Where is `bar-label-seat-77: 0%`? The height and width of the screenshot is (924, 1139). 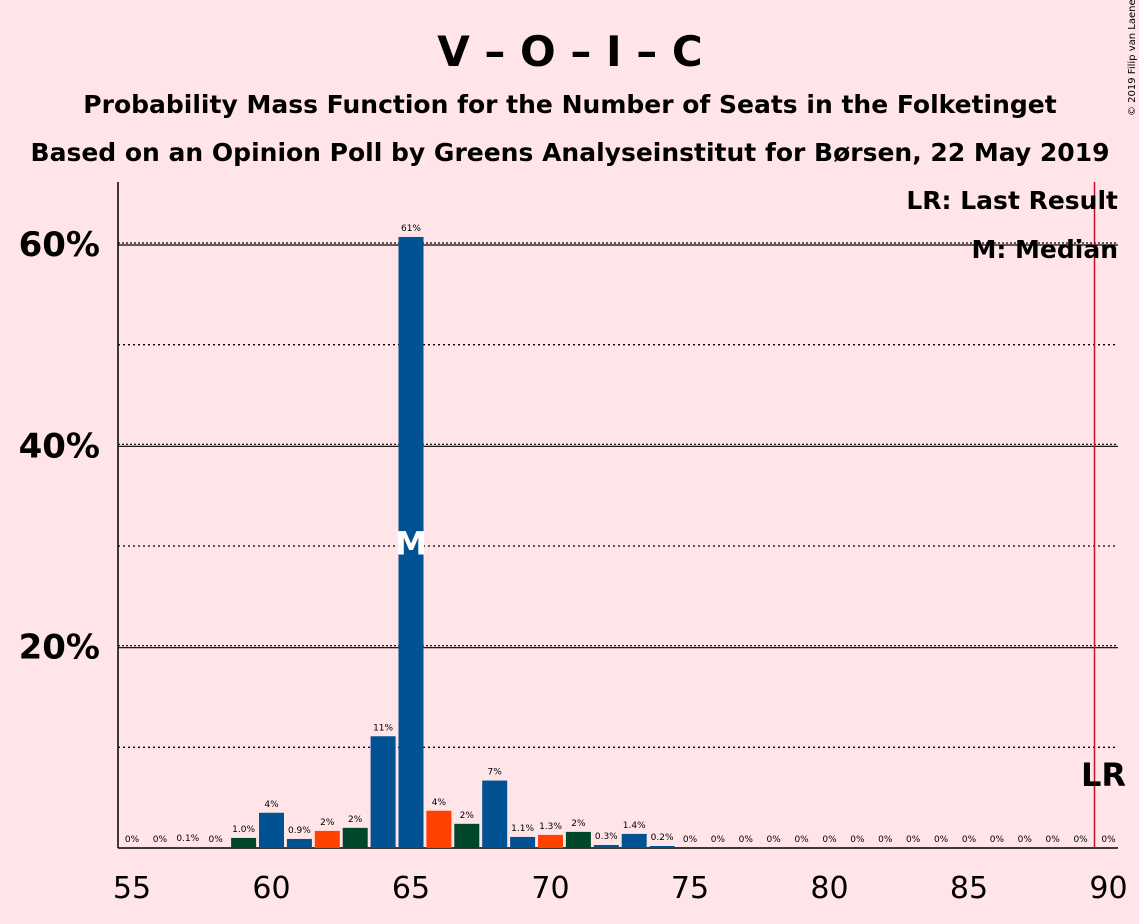
bar-label-seat-77: 0% is located at coordinates (746, 840).